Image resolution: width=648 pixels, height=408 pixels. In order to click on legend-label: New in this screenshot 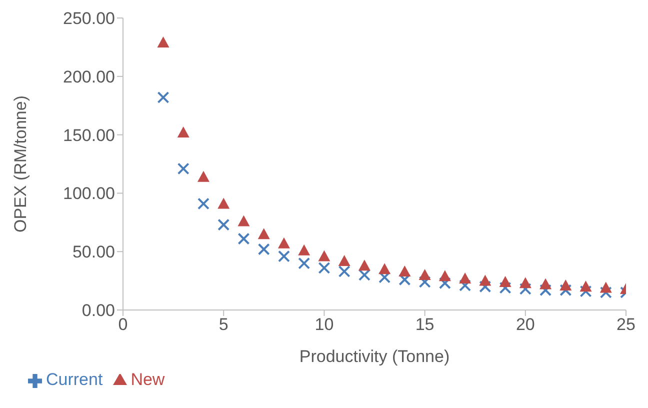, I will do `click(147, 379)`.